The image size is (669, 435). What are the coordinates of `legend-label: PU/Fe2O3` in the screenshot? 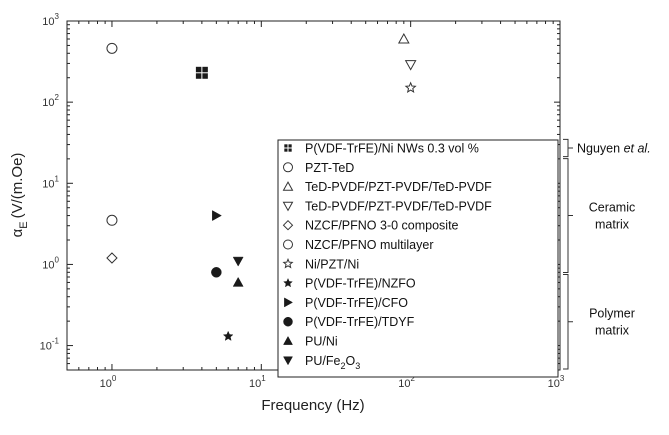 It's located at (332, 362).